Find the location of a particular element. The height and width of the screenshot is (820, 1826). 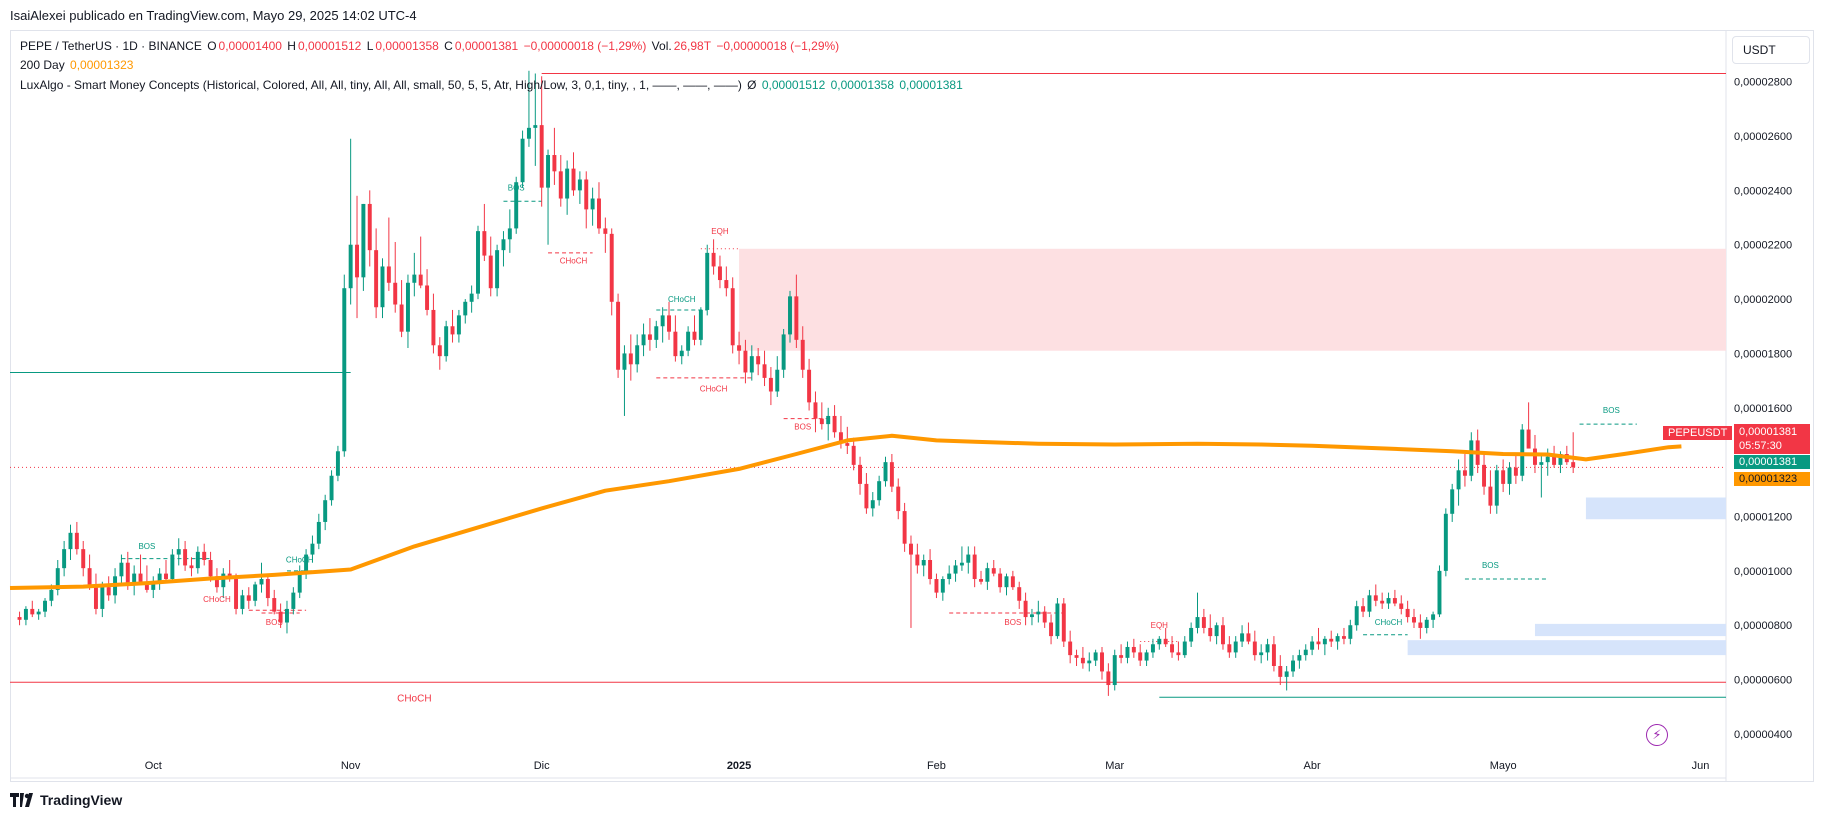

lightning-icon: ⚡ is located at coordinates (1657, 735).